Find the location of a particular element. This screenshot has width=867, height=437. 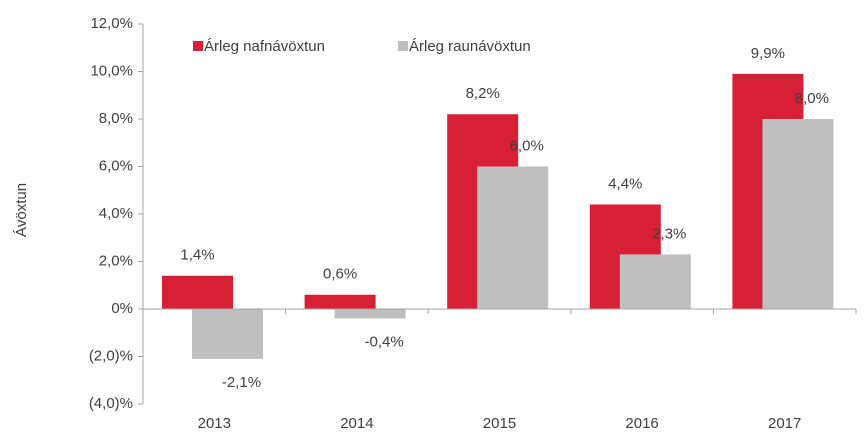

legend-label: Árleg raunávöxtun is located at coordinates (470, 46).